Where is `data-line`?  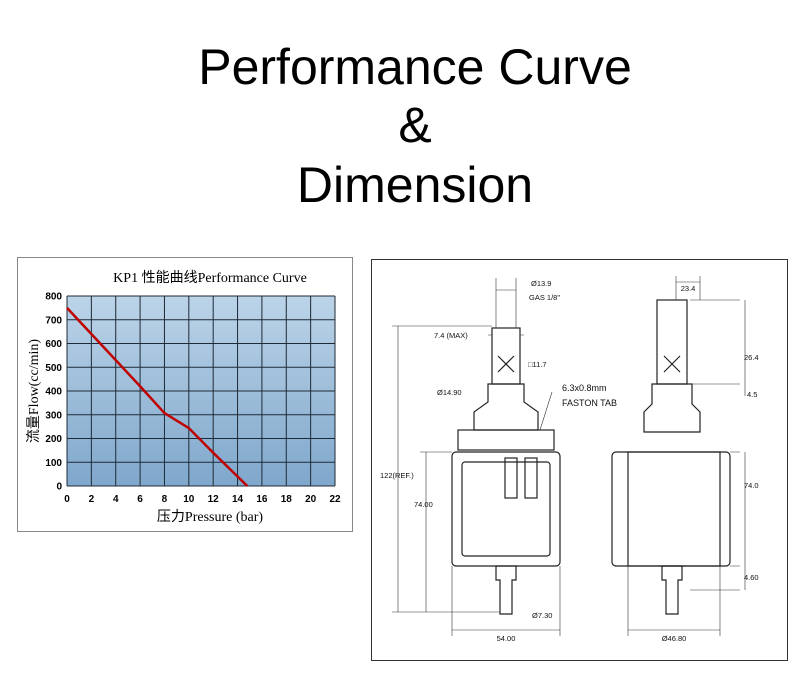 data-line is located at coordinates (157, 397).